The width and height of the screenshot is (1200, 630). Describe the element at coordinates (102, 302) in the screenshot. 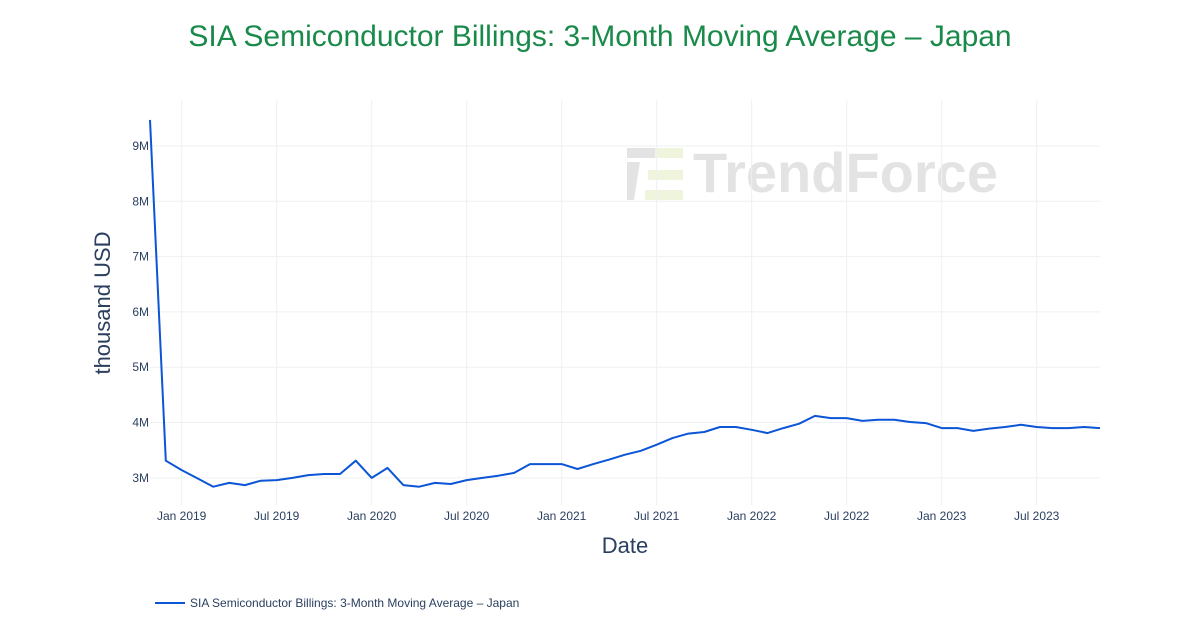

I see `y-axis-label: thousand USD` at that location.